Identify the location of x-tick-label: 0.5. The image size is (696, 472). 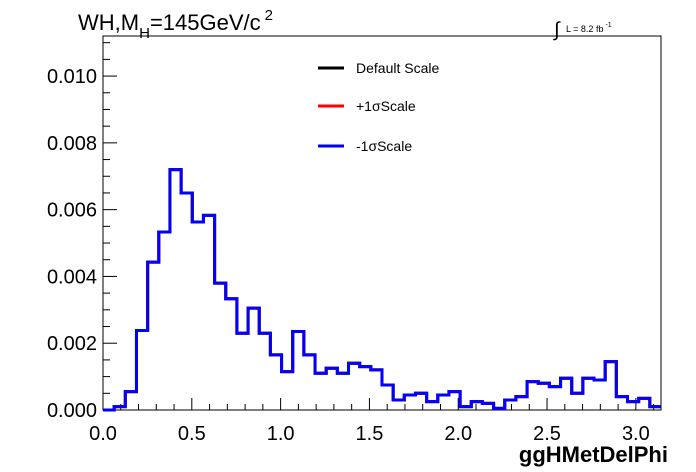
(192, 434).